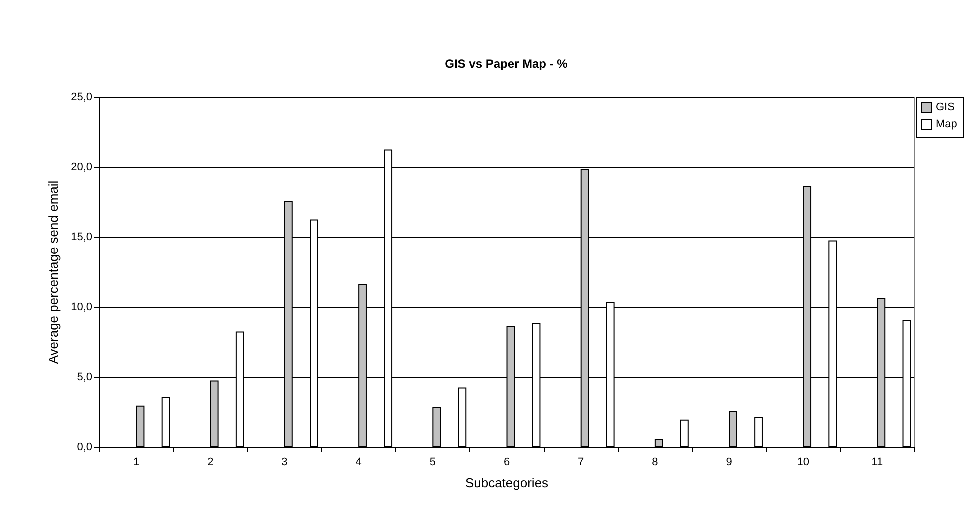  I want to click on x-tick-label: 10, so click(803, 462).